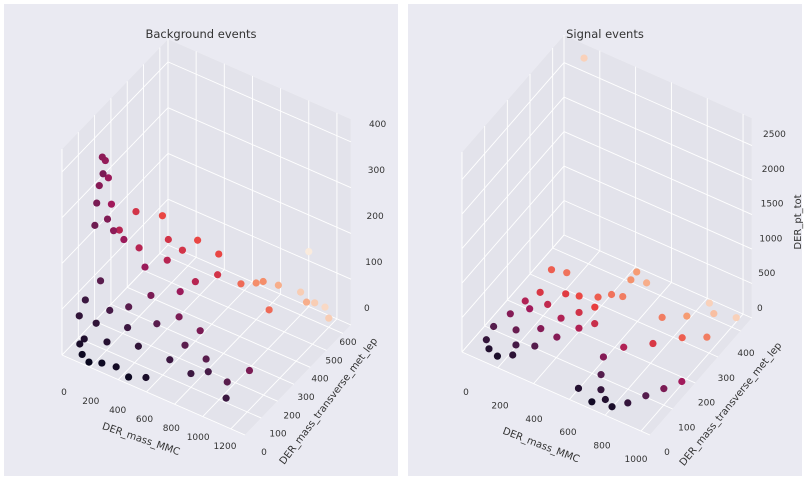  What do you see at coordinates (347, 343) in the screenshot?
I see `y-tick-label: 600` at bounding box center [347, 343].